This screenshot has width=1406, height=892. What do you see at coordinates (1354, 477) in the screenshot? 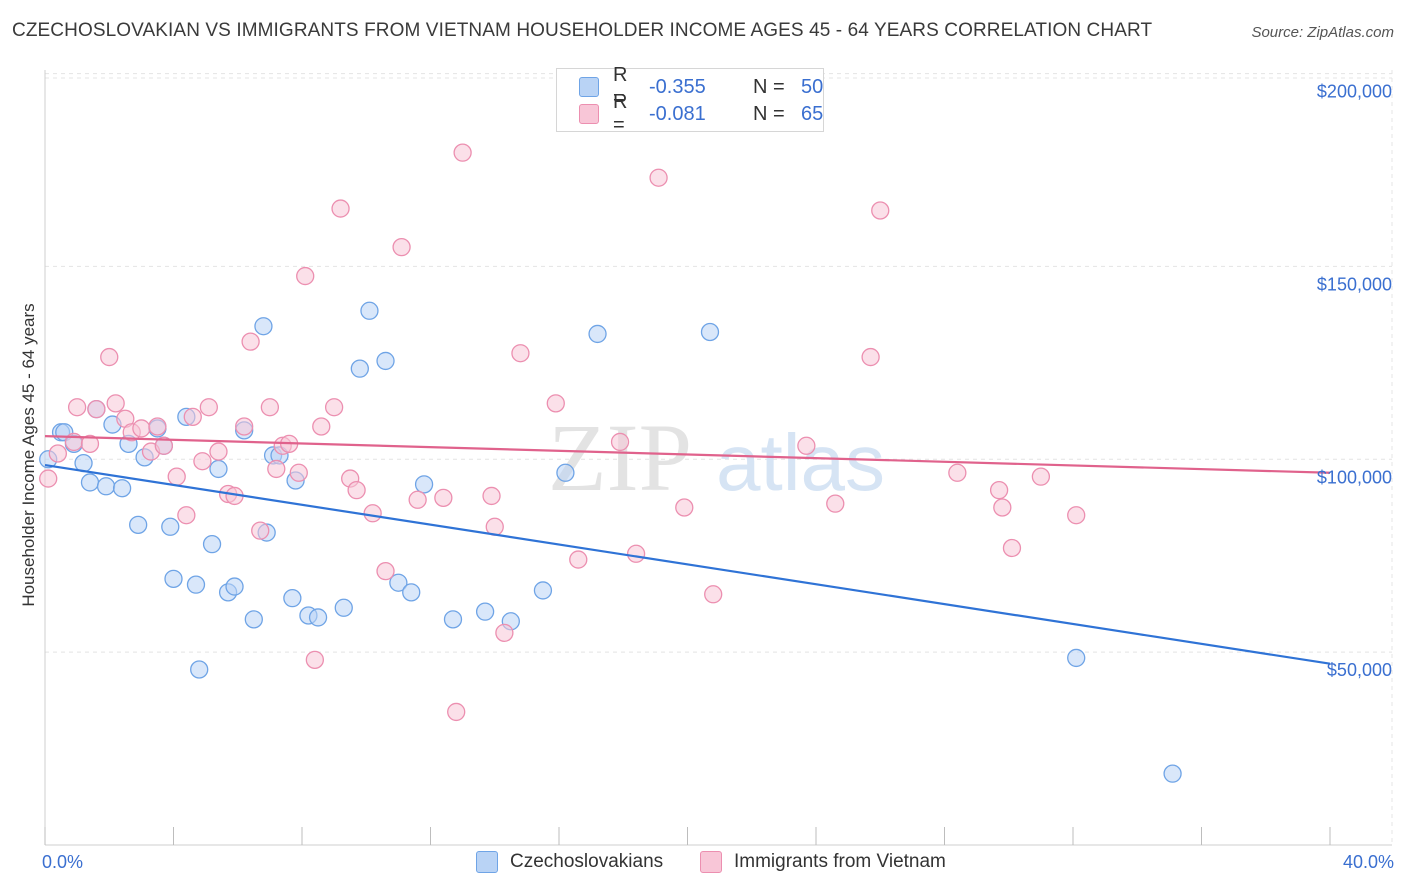
I see `y-tick-label: $100,000` at bounding box center [1354, 477].